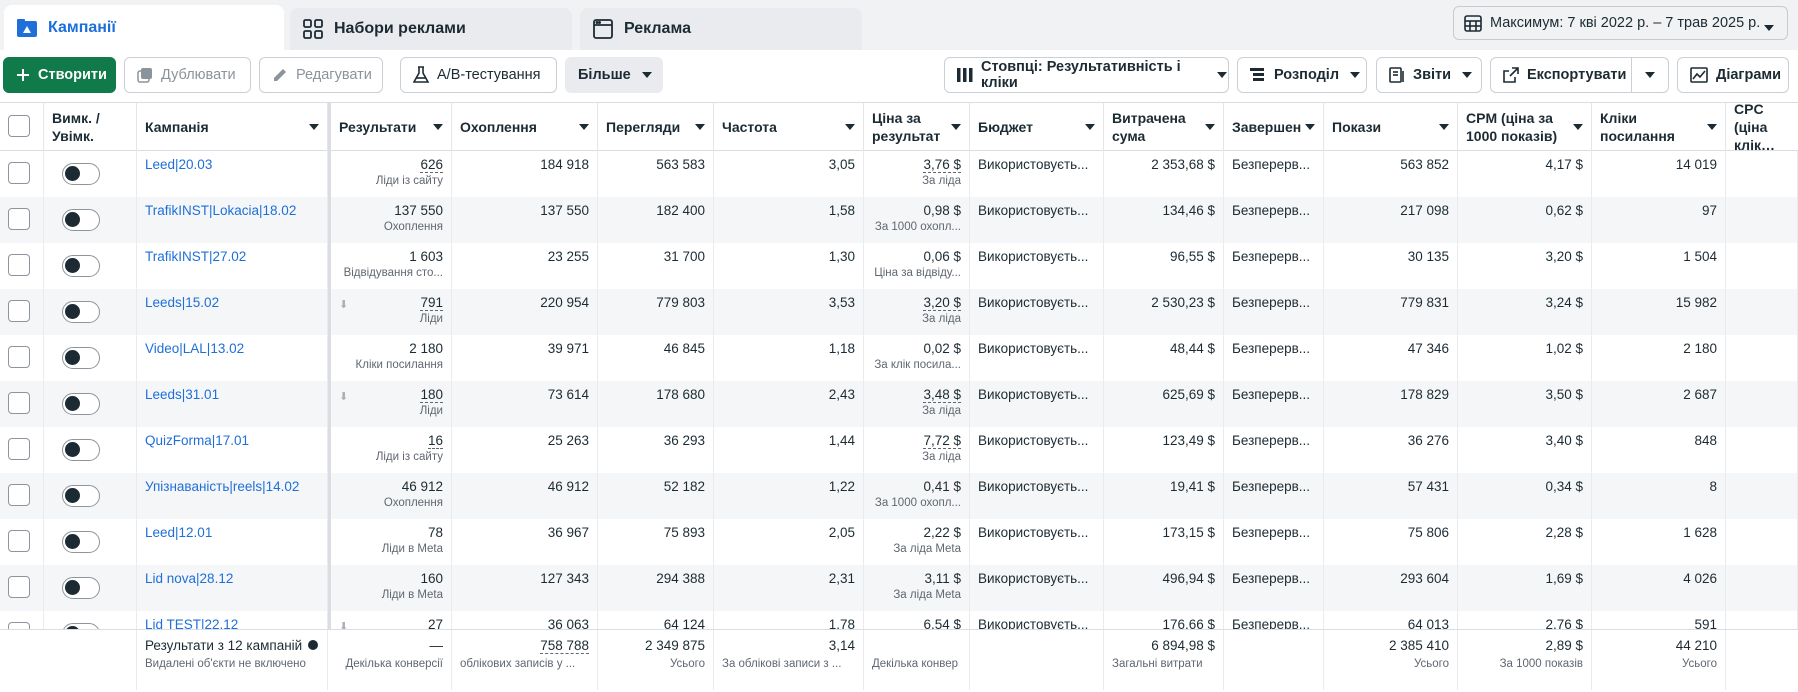 The width and height of the screenshot is (1798, 692). I want to click on select-all-checkbox, so click(19, 126).